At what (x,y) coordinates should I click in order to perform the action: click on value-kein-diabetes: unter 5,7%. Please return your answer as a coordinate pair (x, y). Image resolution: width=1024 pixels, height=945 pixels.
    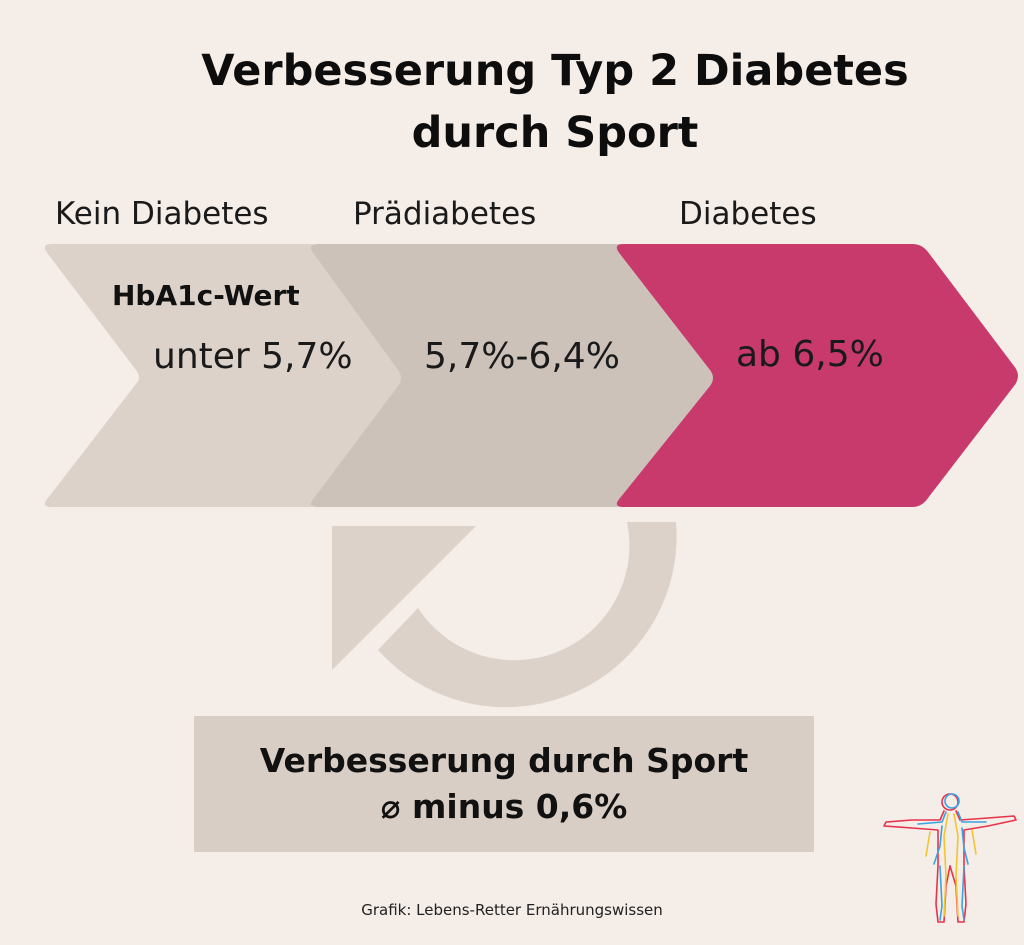
    Looking at the image, I should click on (253, 356).